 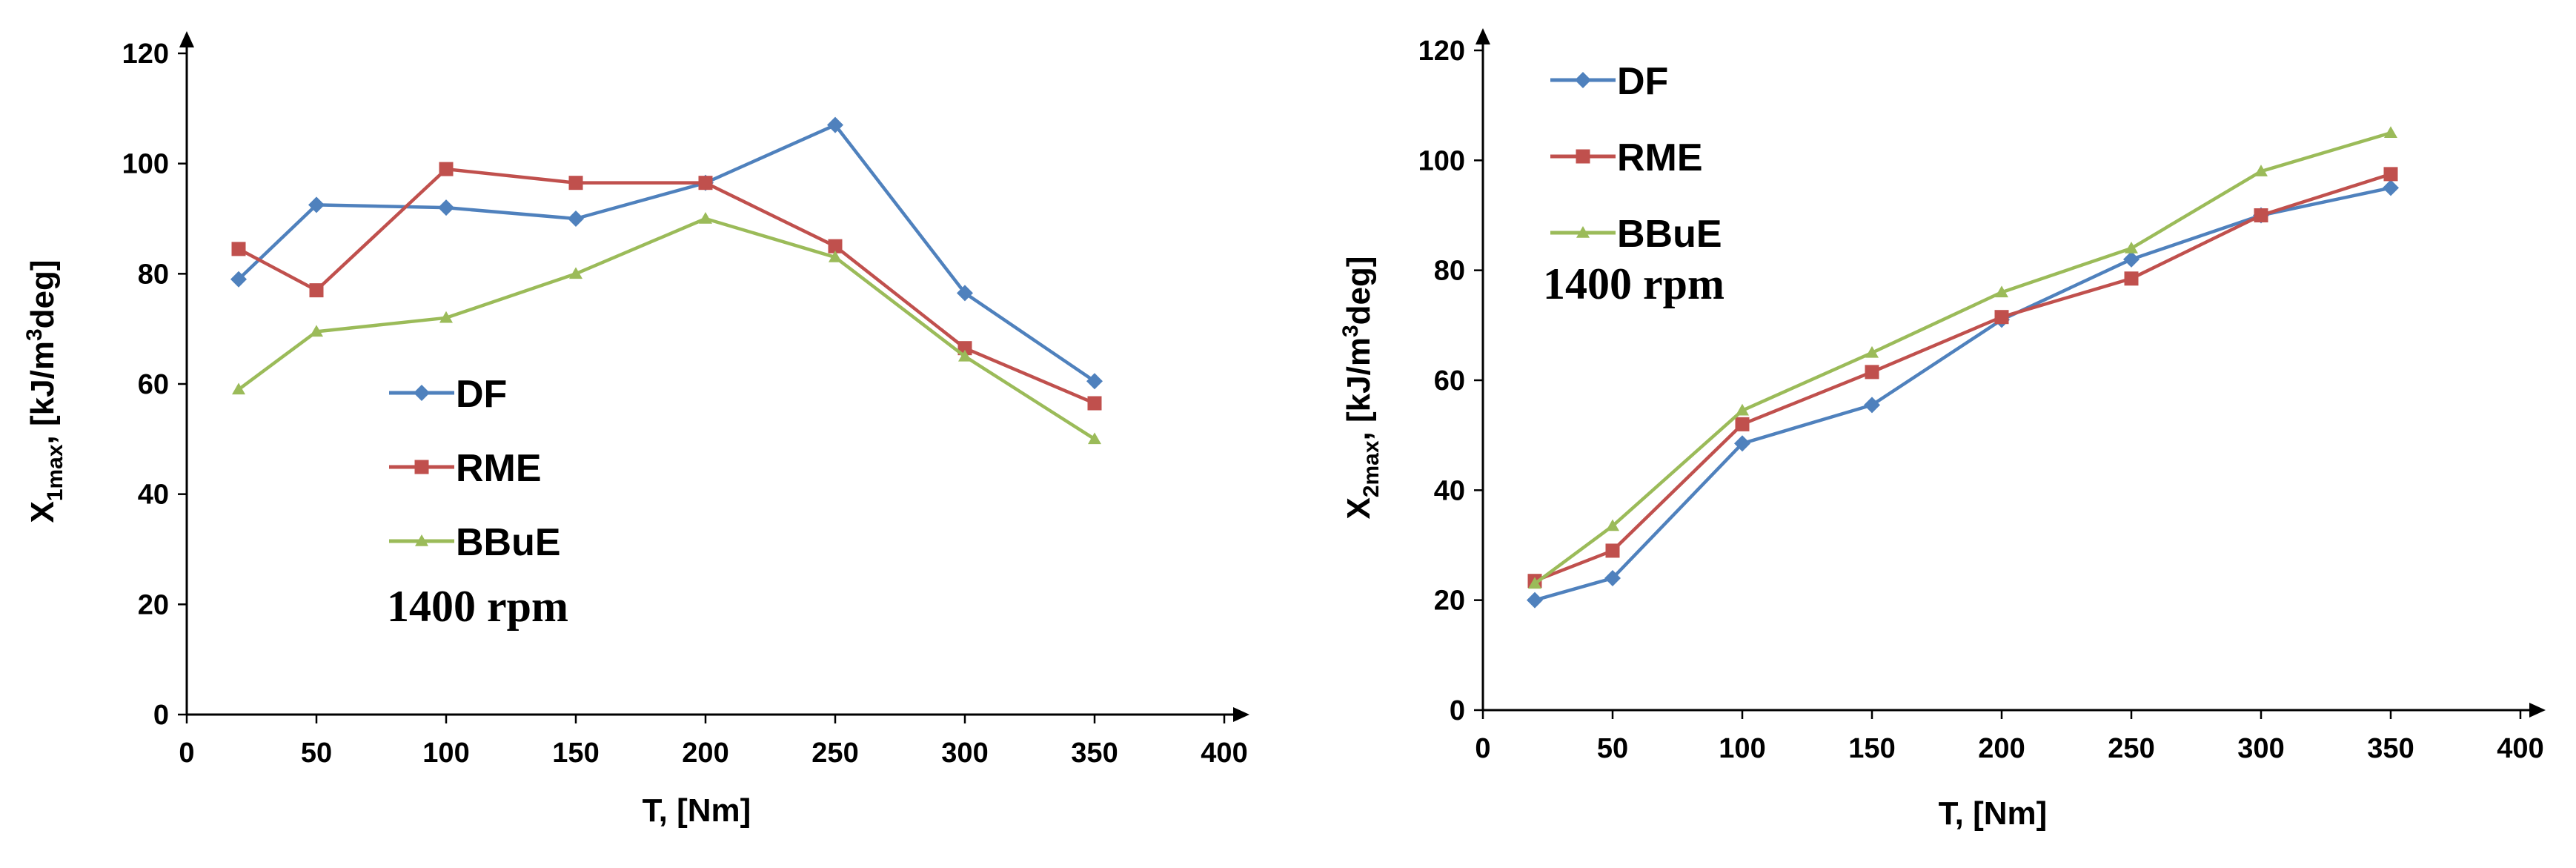 I want to click on annotation-rpm: 1400 rpm, so click(x=1634, y=284).